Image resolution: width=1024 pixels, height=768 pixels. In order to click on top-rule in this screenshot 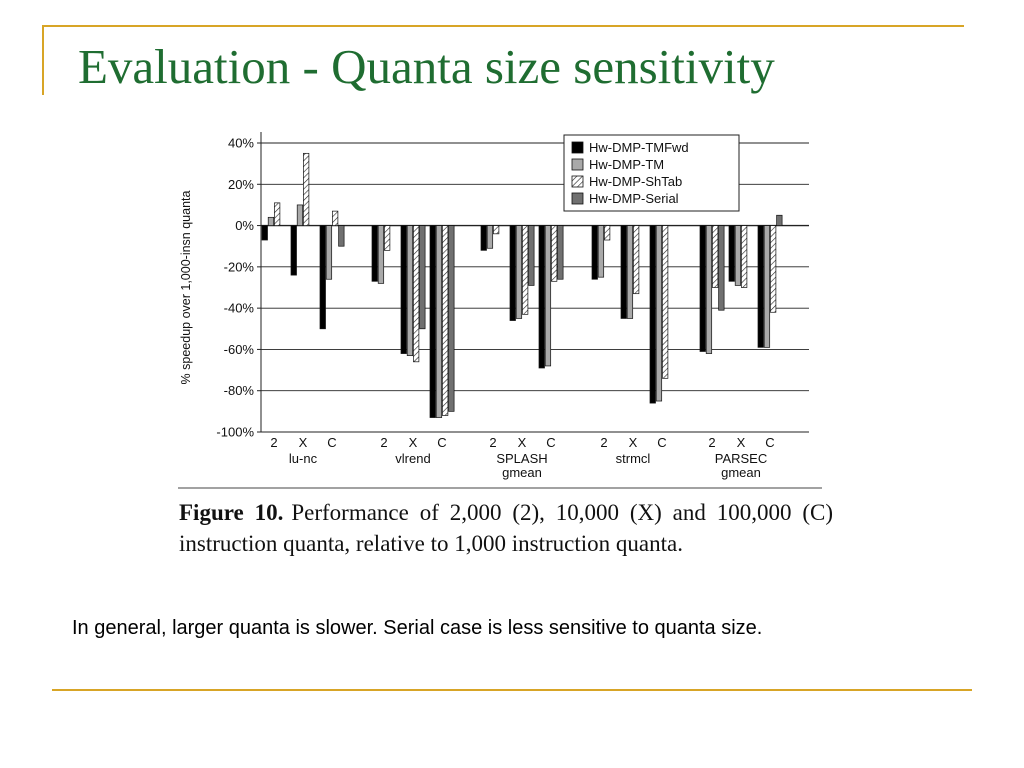, I will do `click(503, 26)`.